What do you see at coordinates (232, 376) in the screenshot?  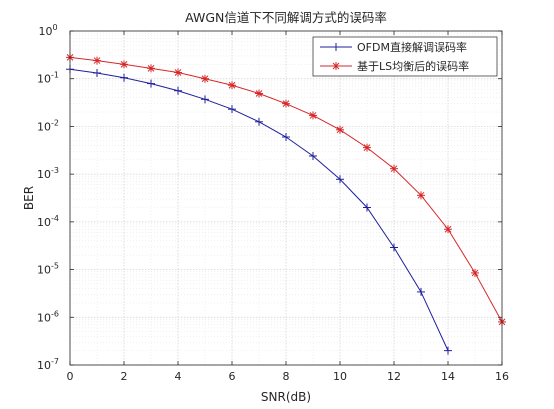 I see `x-tick-label: 6` at bounding box center [232, 376].